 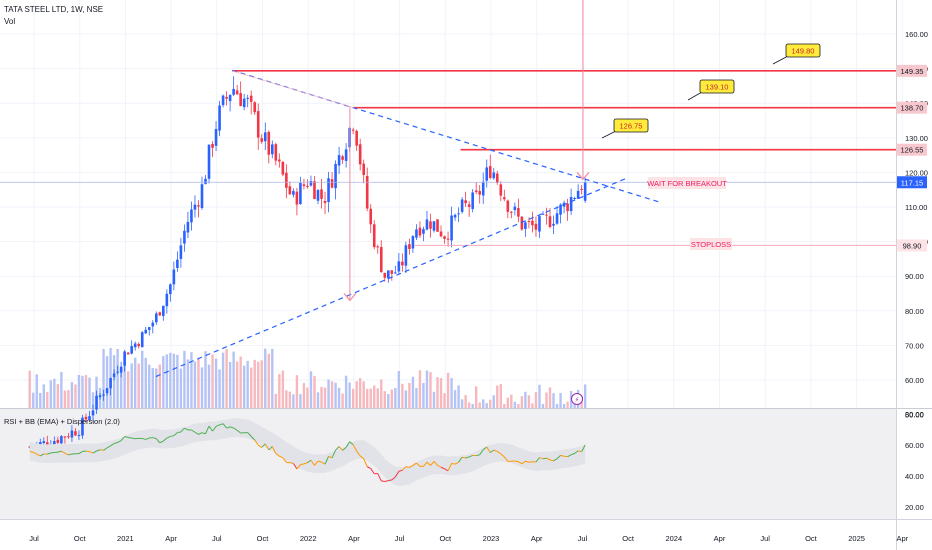 I want to click on lightning-icon, so click(x=577, y=399).